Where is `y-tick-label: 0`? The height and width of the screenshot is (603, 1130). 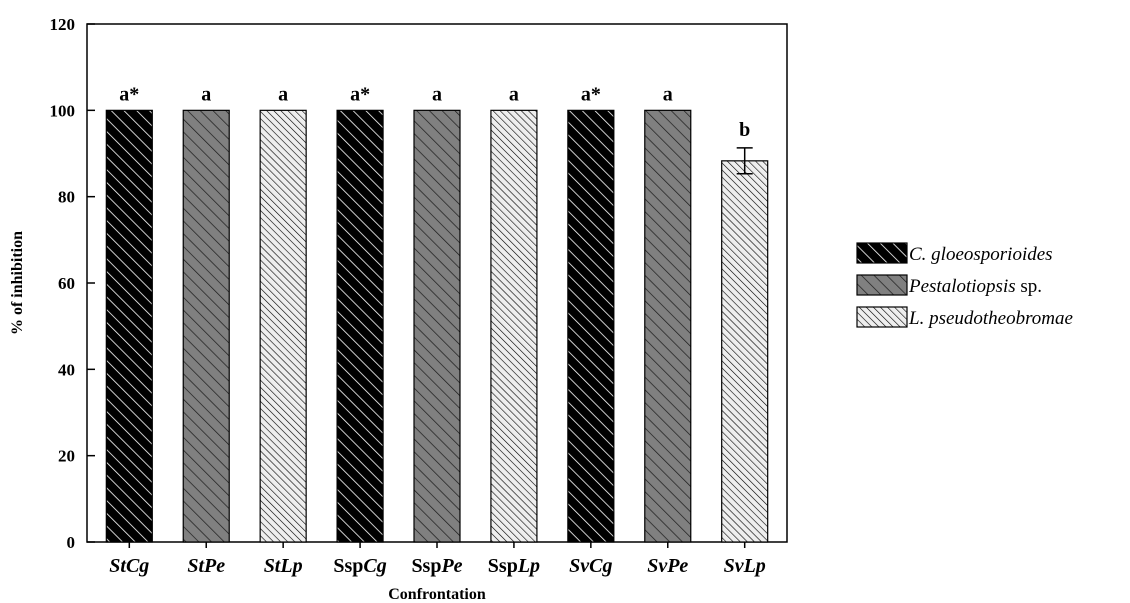 y-tick-label: 0 is located at coordinates (71, 542).